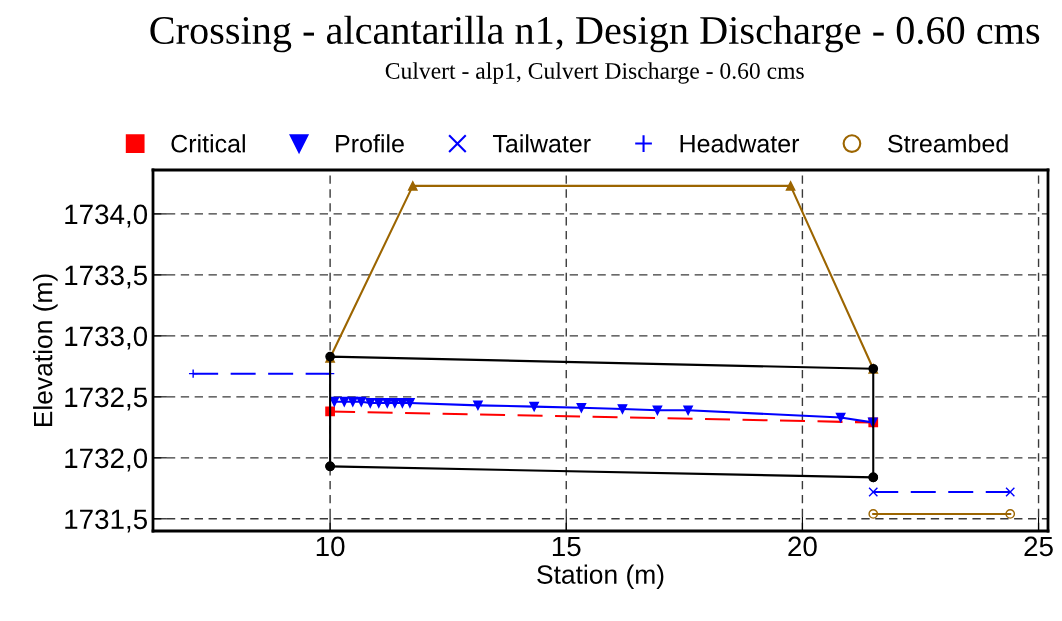 The image size is (1062, 621). I want to click on y-tick-label: 1733,5, so click(106, 277).